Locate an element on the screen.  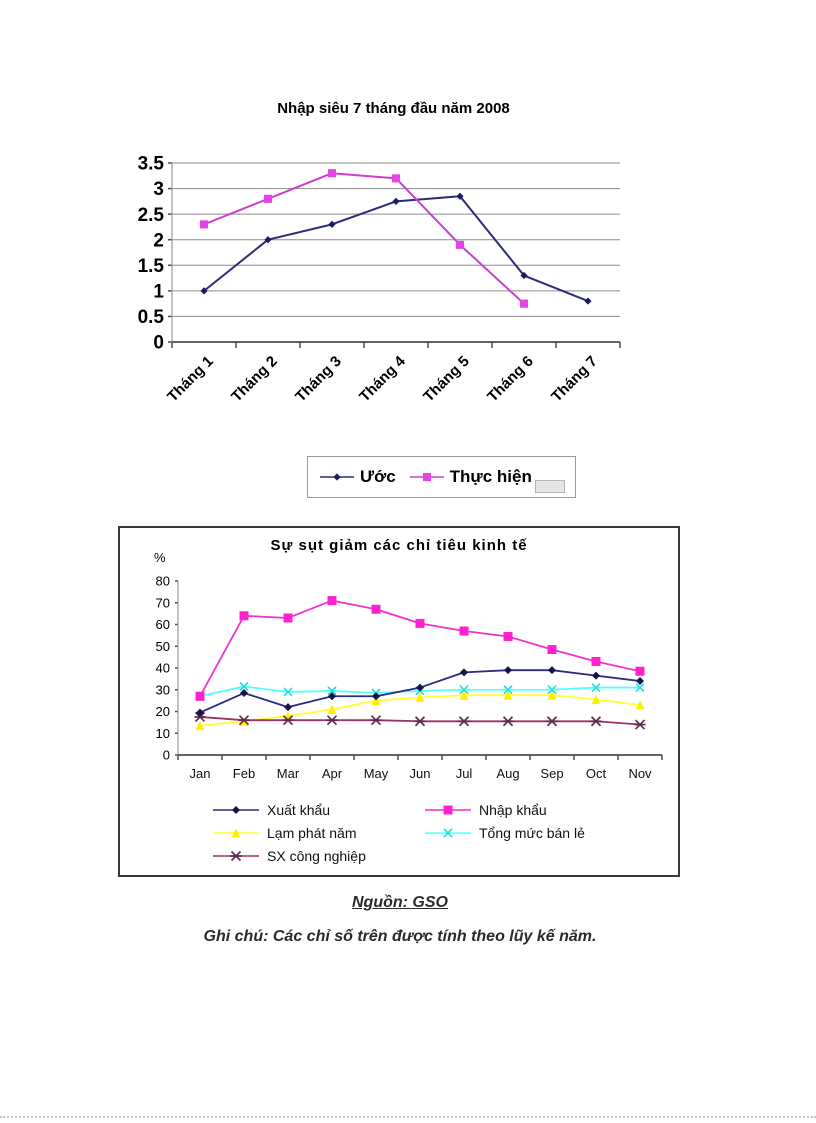
trade-deficit-legend: Ước Thực hiện is located at coordinates (441, 477).